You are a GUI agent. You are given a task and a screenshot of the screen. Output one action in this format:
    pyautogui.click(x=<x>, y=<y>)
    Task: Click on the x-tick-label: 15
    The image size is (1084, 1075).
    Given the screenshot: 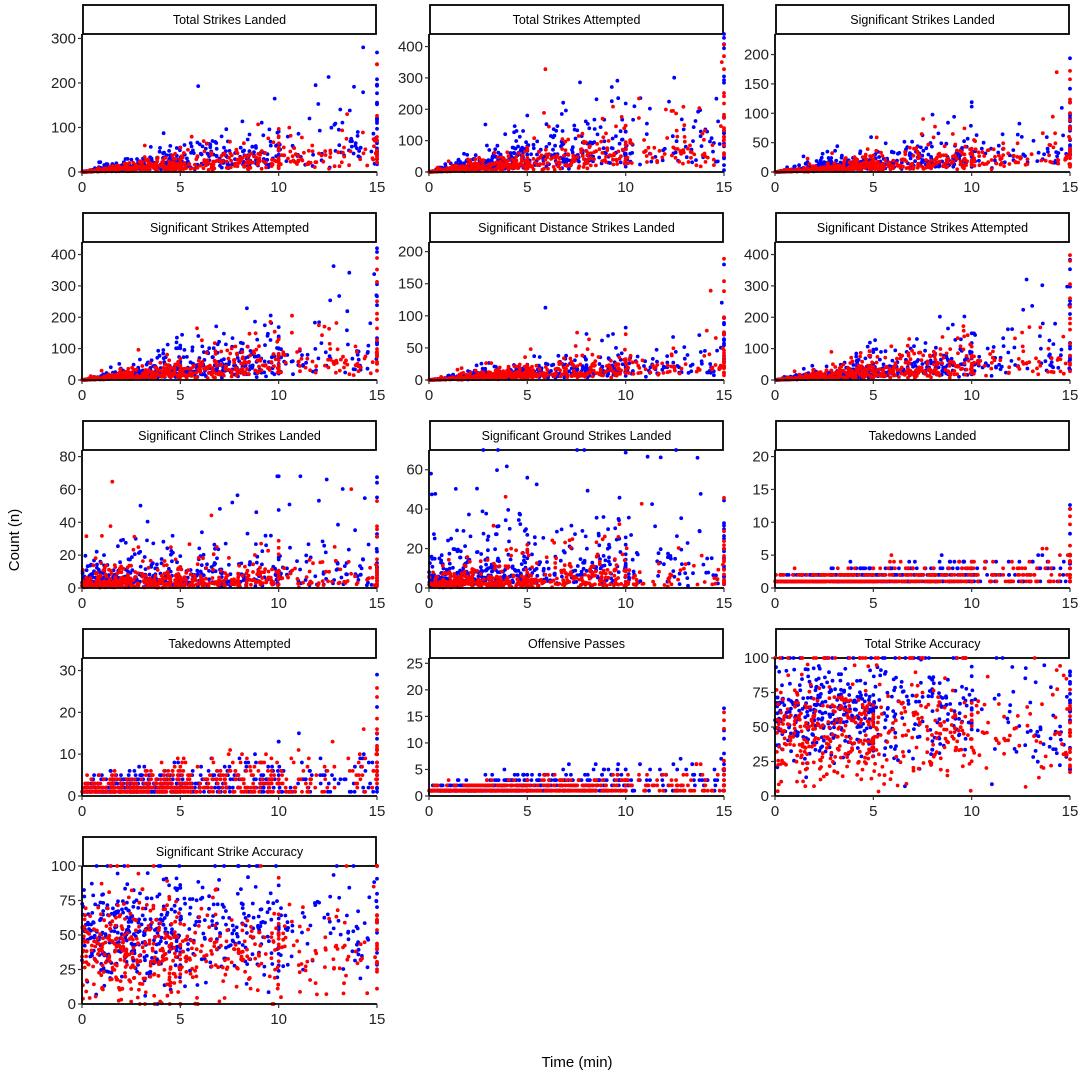 What is the action you would take?
    pyautogui.click(x=724, y=187)
    